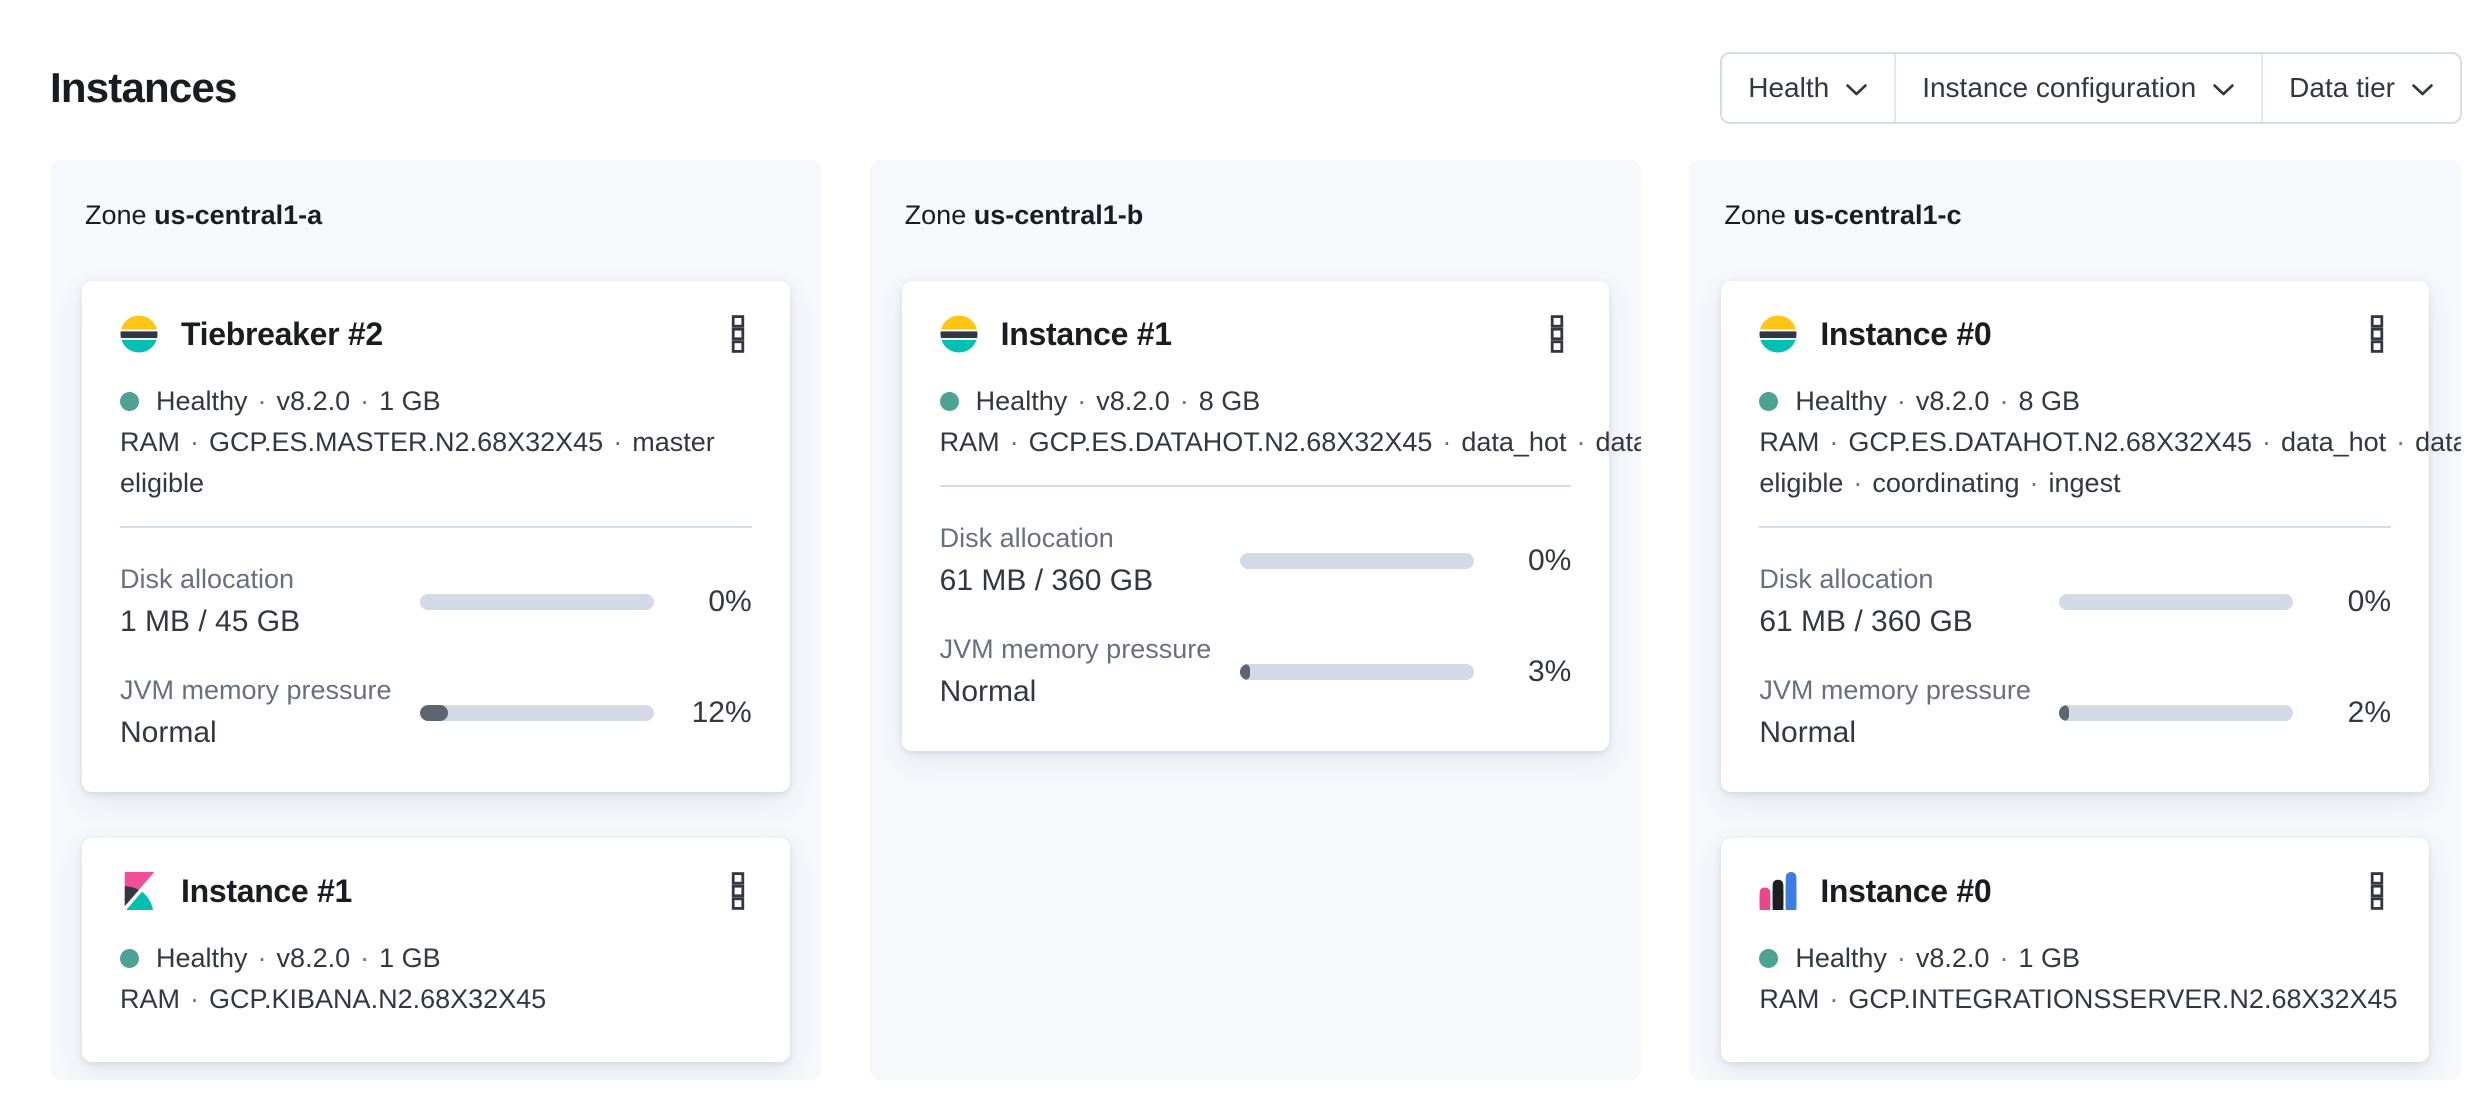 Image resolution: width=2490 pixels, height=1102 pixels. Describe the element at coordinates (1778, 891) in the screenshot. I see `integrations-server-logo` at that location.